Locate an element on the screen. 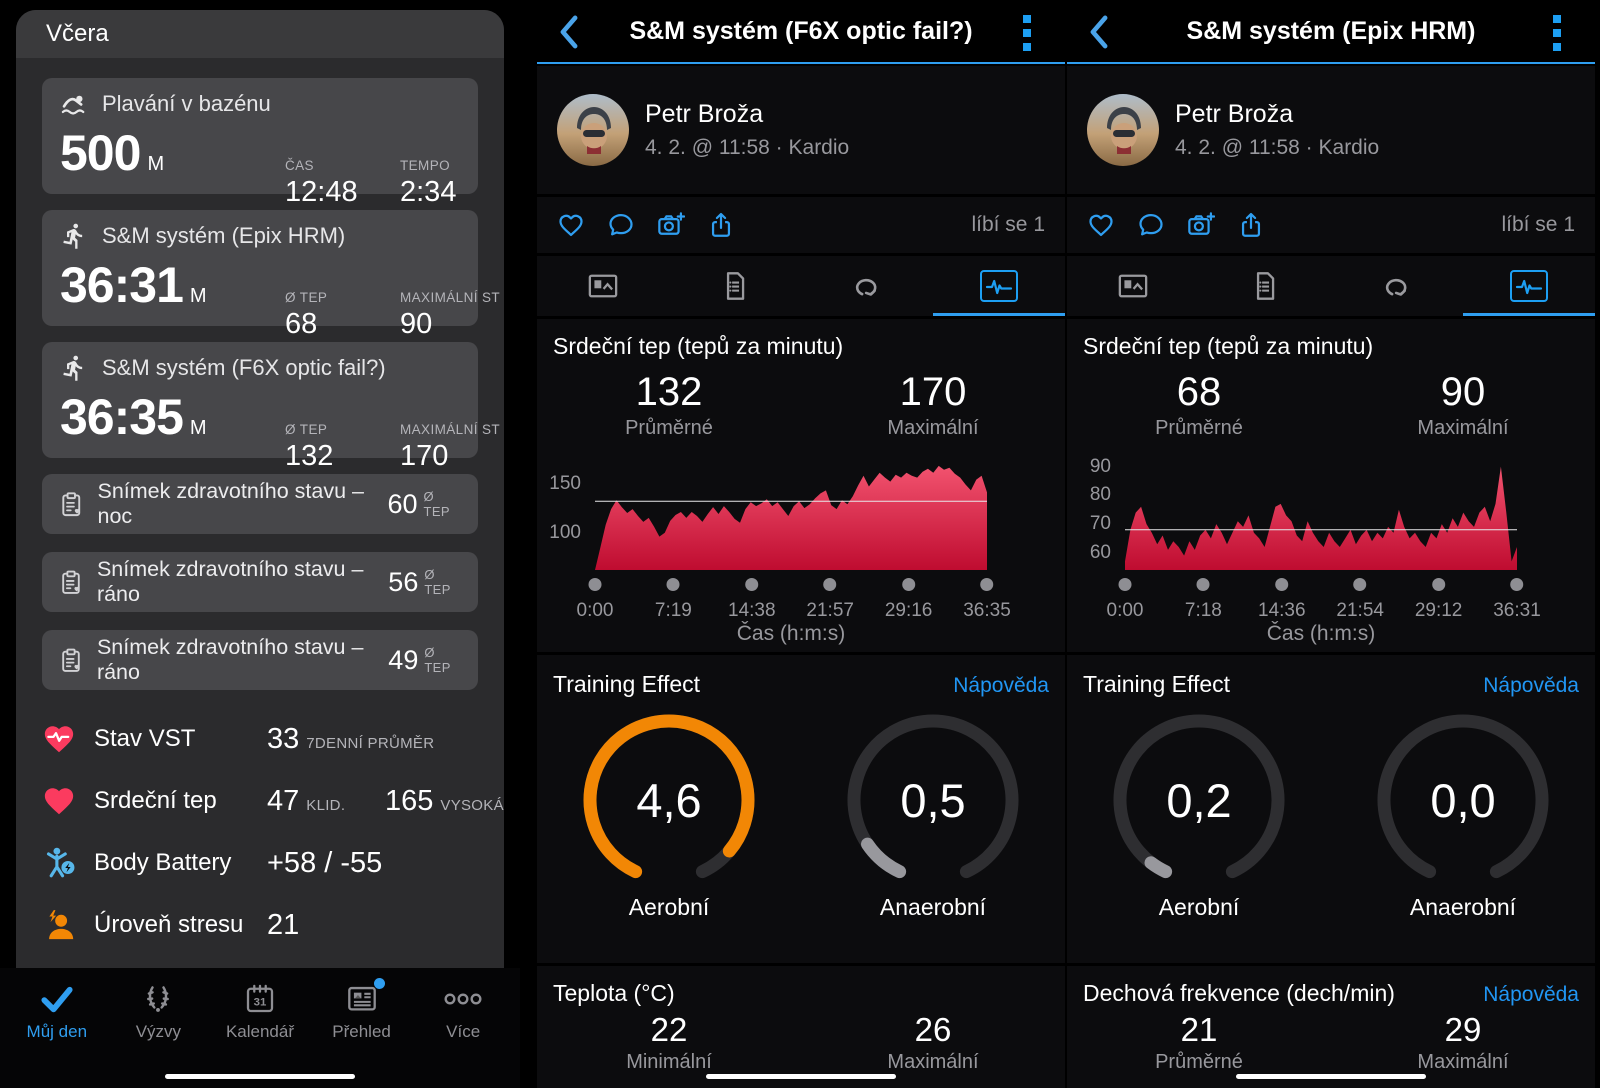 The width and height of the screenshot is (1600, 1088). action-bar: líbí se 1 is located at coordinates (801, 225).